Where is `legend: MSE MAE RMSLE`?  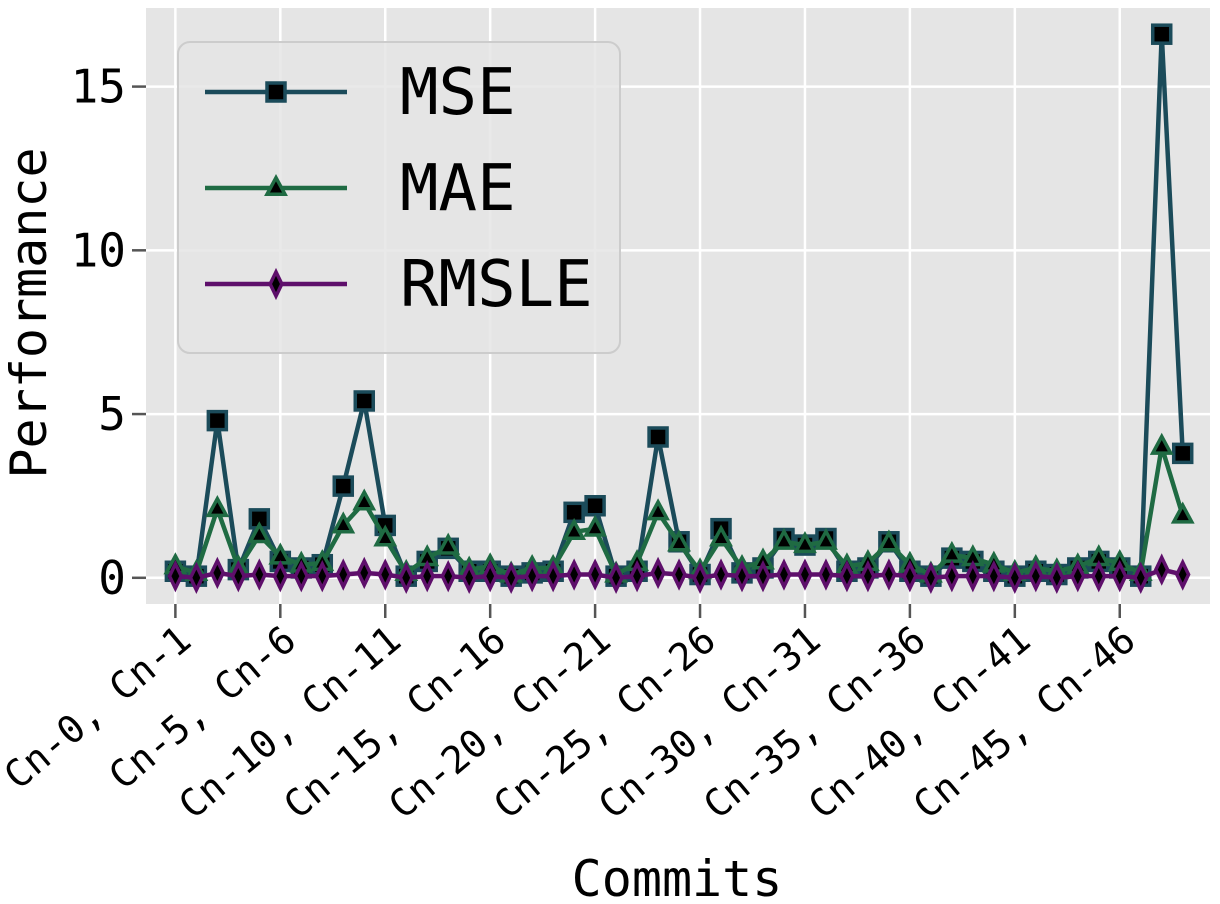
legend: MSE MAE RMSLE is located at coordinates (399, 197).